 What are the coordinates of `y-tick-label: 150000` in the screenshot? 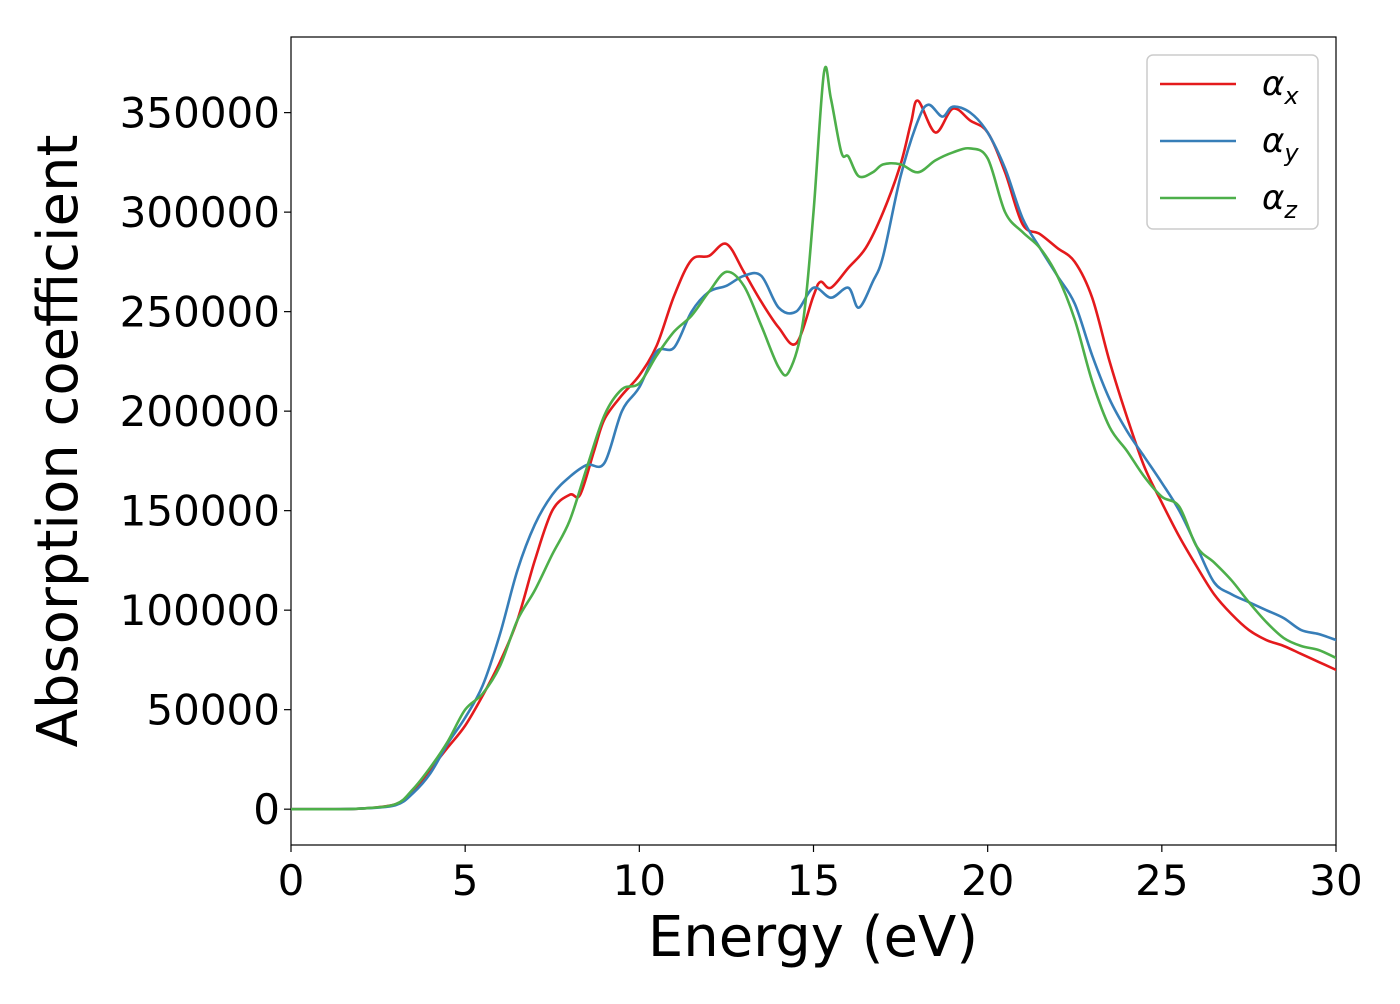 It's located at (200, 511).